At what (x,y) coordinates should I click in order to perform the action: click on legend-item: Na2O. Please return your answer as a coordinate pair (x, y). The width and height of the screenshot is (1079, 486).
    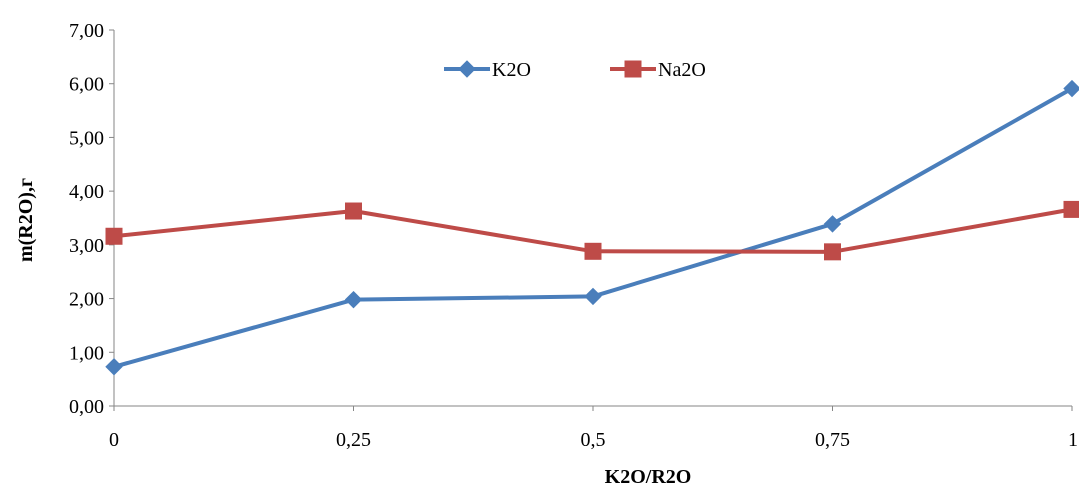
    Looking at the image, I should click on (658, 70).